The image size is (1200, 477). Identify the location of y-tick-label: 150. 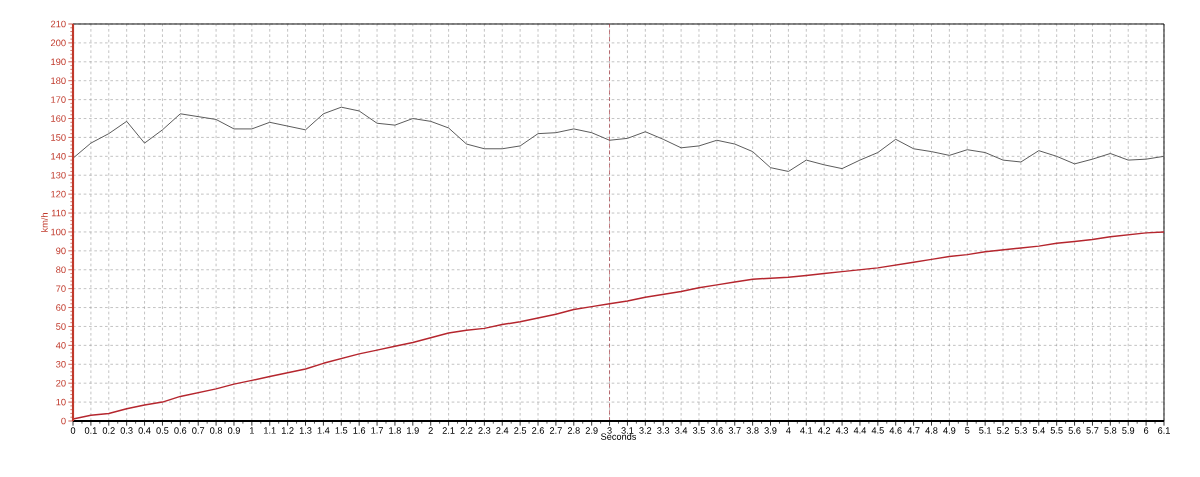
(58, 137).